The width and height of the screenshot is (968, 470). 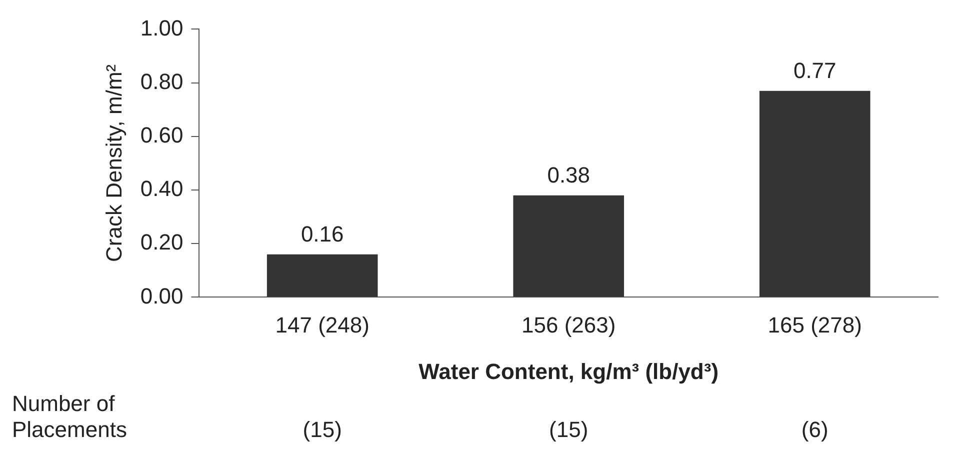 I want to click on y-tick-label: 0.40, so click(x=162, y=189).